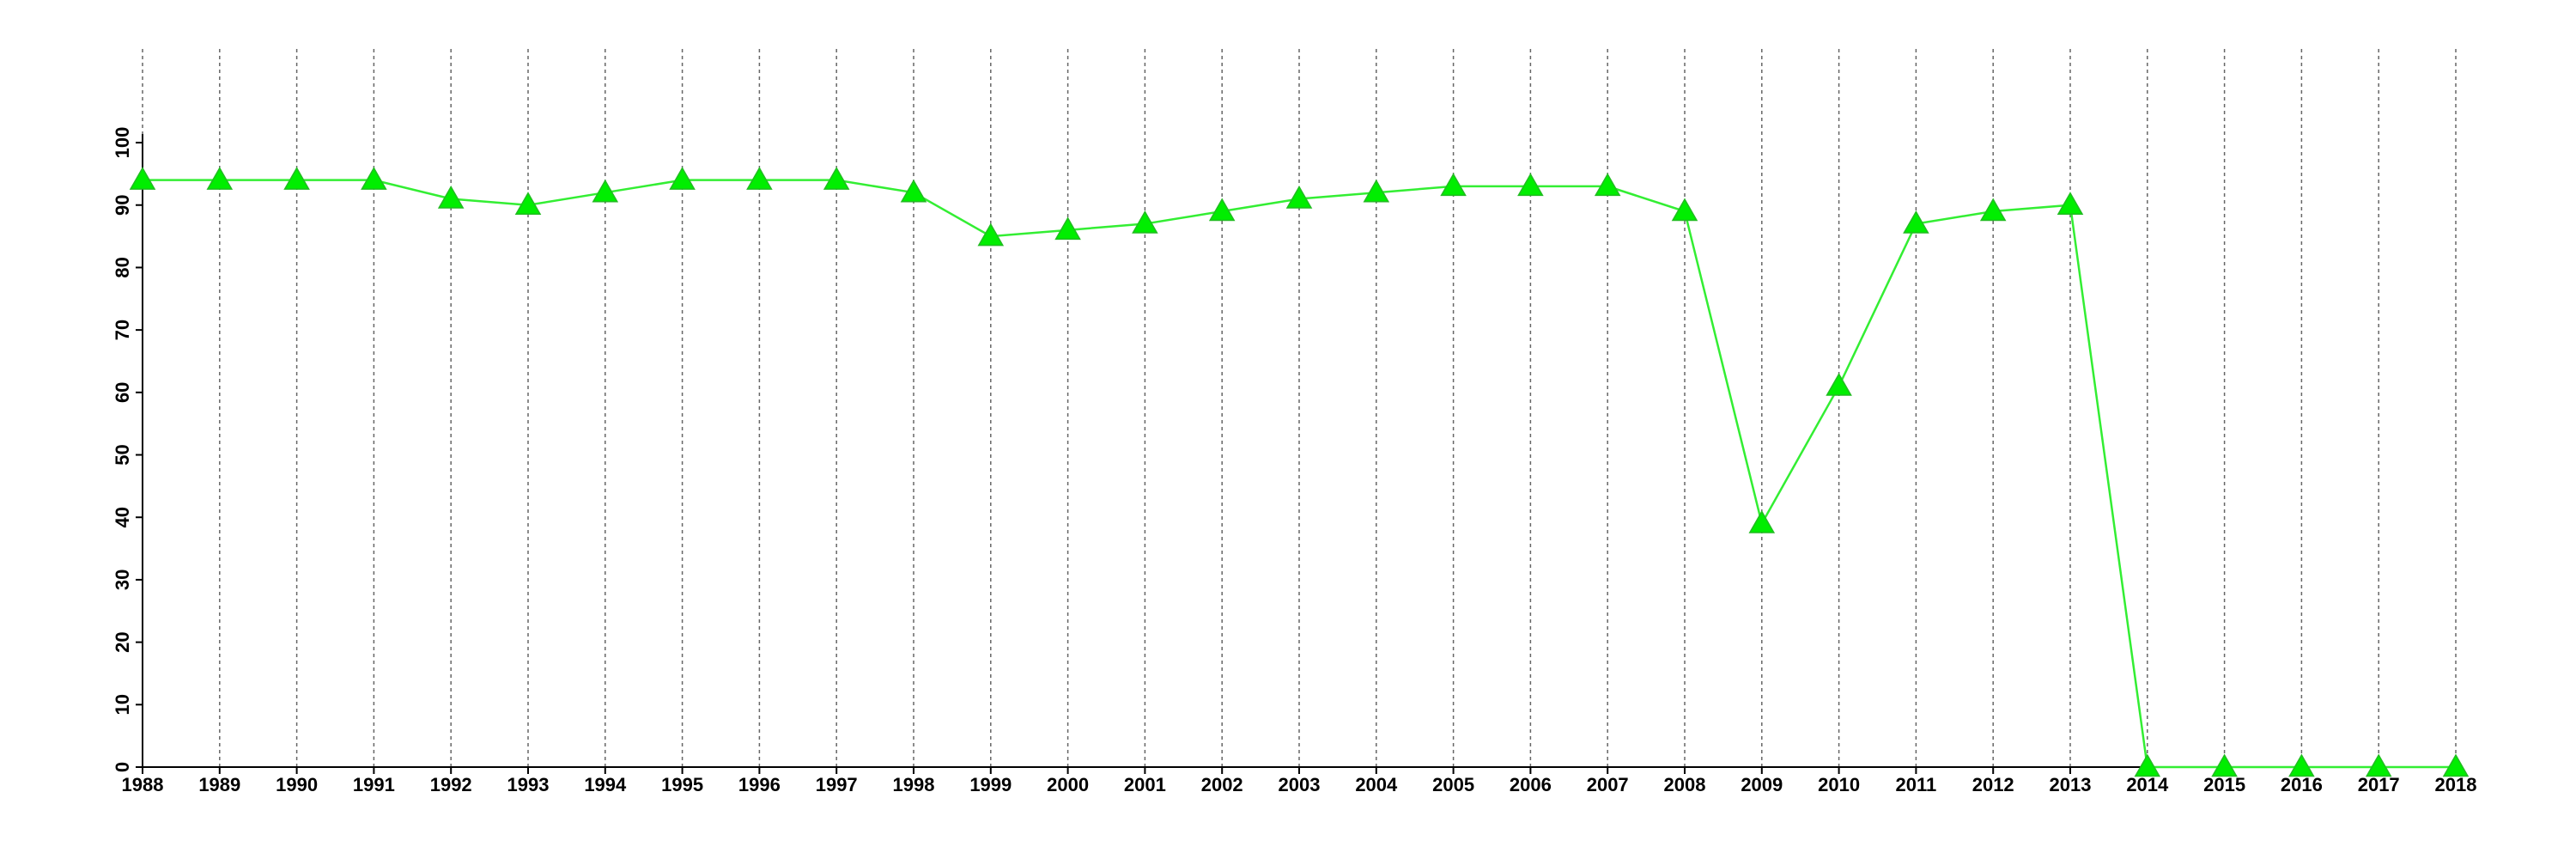  What do you see at coordinates (143, 784) in the screenshot?
I see `x-tick-label: 1988` at bounding box center [143, 784].